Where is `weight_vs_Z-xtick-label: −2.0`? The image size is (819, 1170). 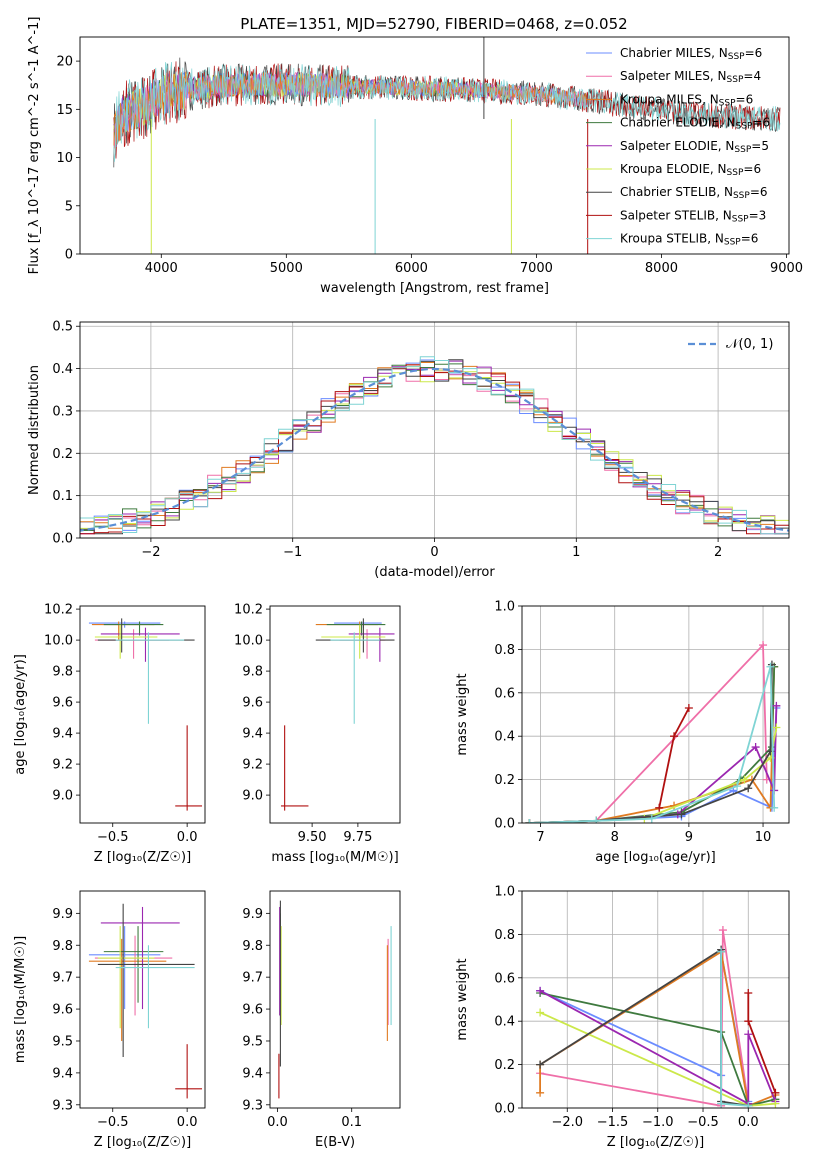 weight_vs_Z-xtick-label: −2.0 is located at coordinates (567, 1122).